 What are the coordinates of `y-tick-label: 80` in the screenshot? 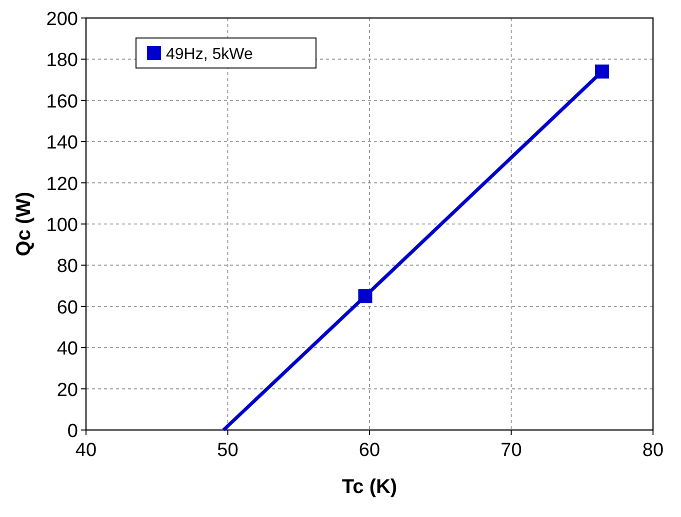 It's located at (67, 267).